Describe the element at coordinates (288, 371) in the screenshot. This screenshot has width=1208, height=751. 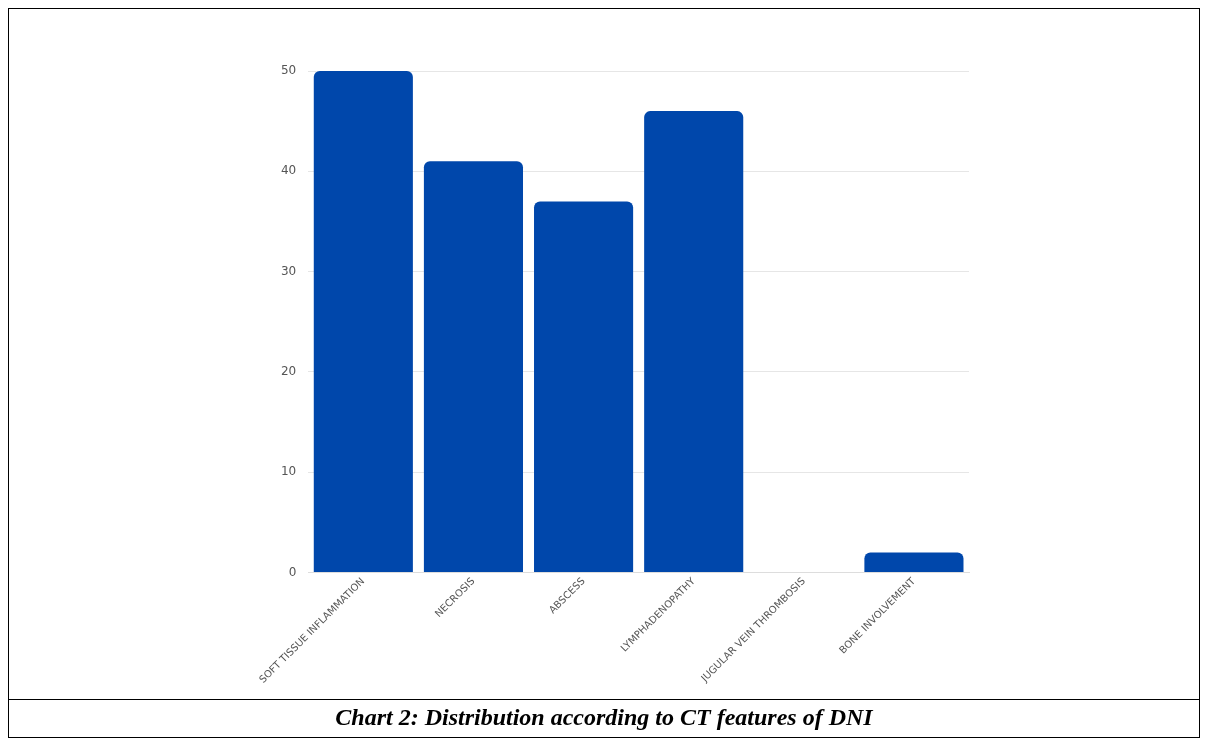
I see `y-tick-label: 20` at that location.